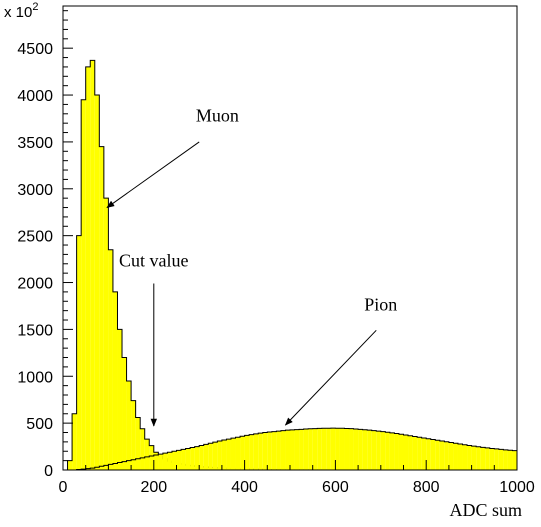  What do you see at coordinates (217, 115) in the screenshot?
I see `muon-label: Muon` at bounding box center [217, 115].